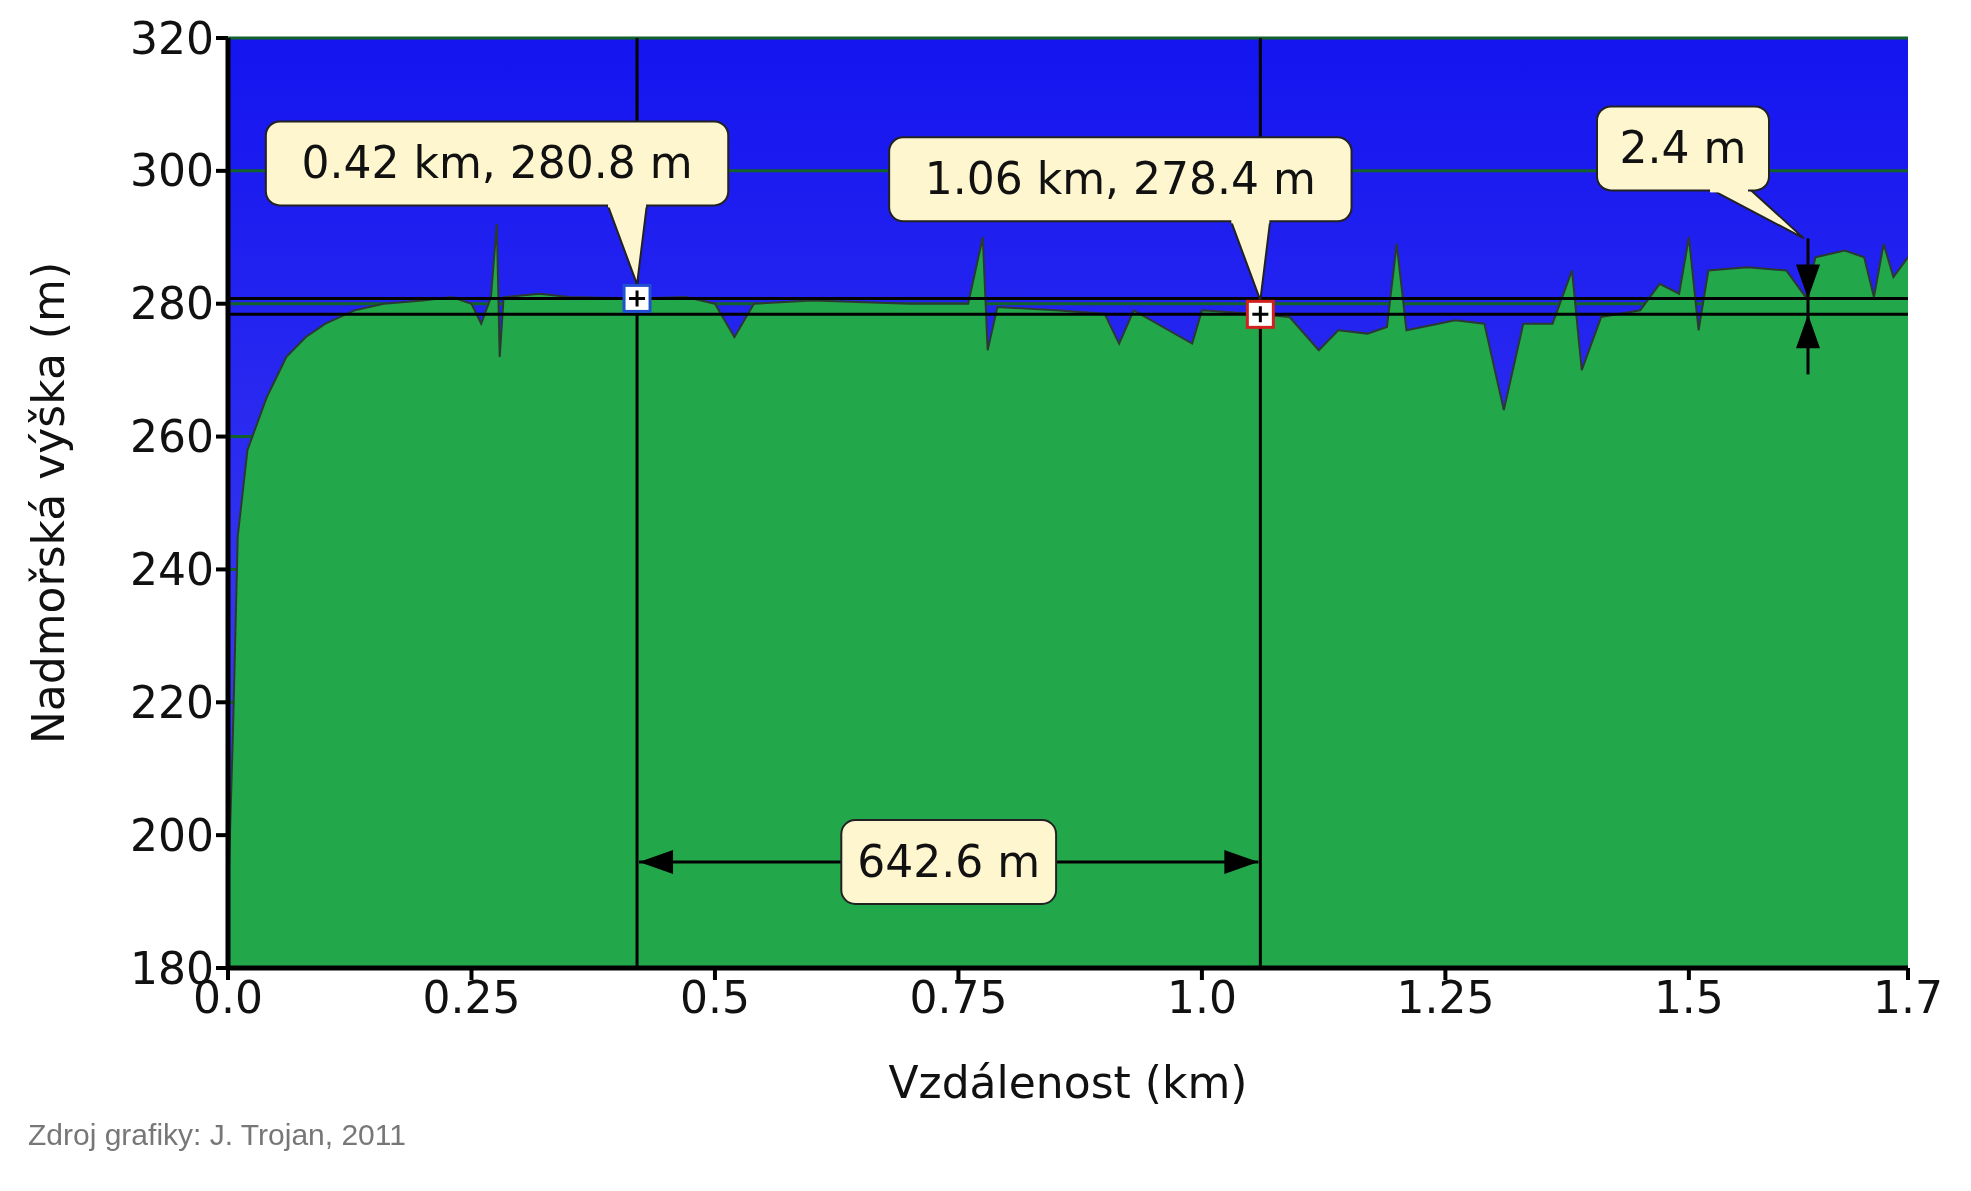 This screenshot has height=1191, width=1971. What do you see at coordinates (172, 570) in the screenshot?
I see `y-tick-label: 240` at bounding box center [172, 570].